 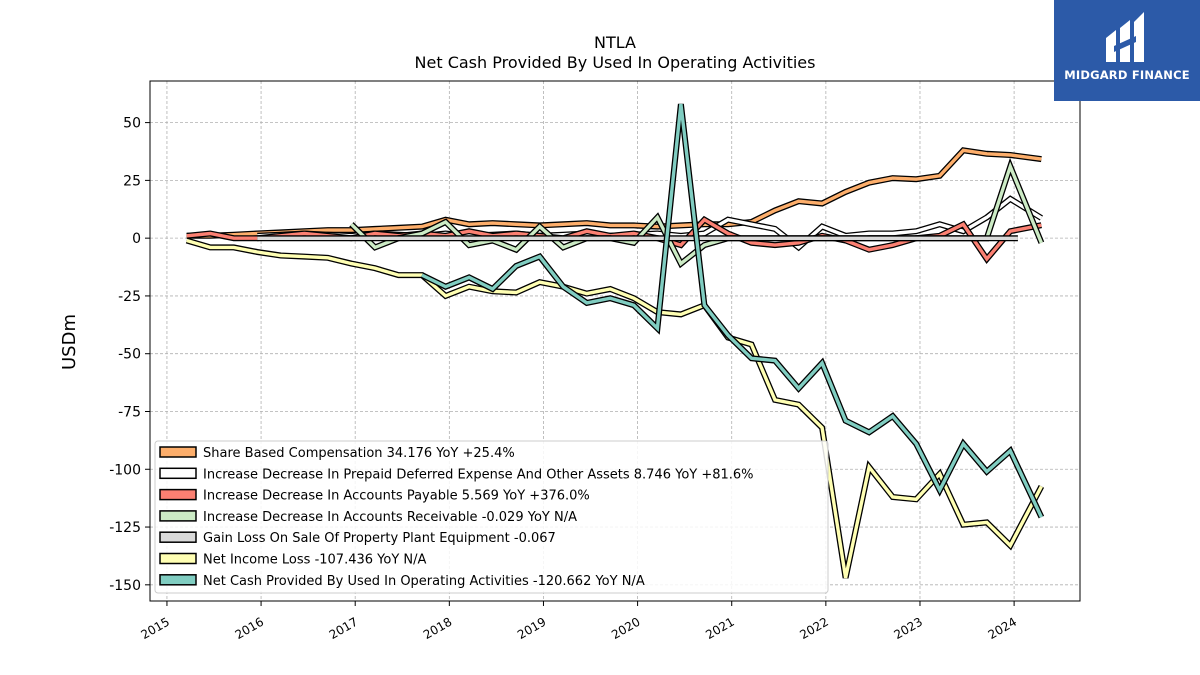 What do you see at coordinates (813, 628) in the screenshot?
I see `x-tick-label: 2022` at bounding box center [813, 628].